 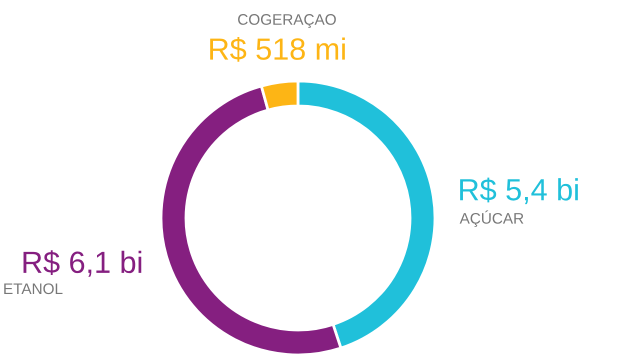 I want to click on data-label: R$ 6,1 bi, so click(x=83, y=263).